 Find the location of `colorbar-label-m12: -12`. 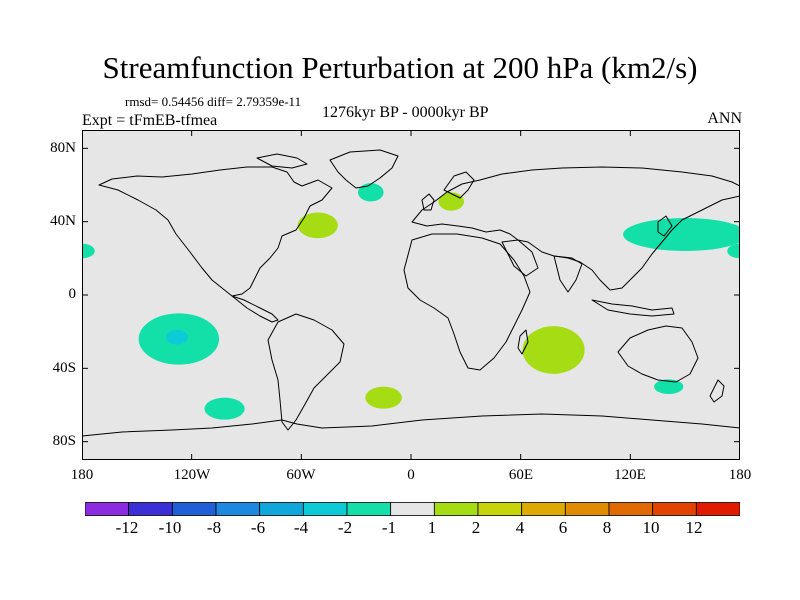

colorbar-label-m12: -12 is located at coordinates (127, 527).